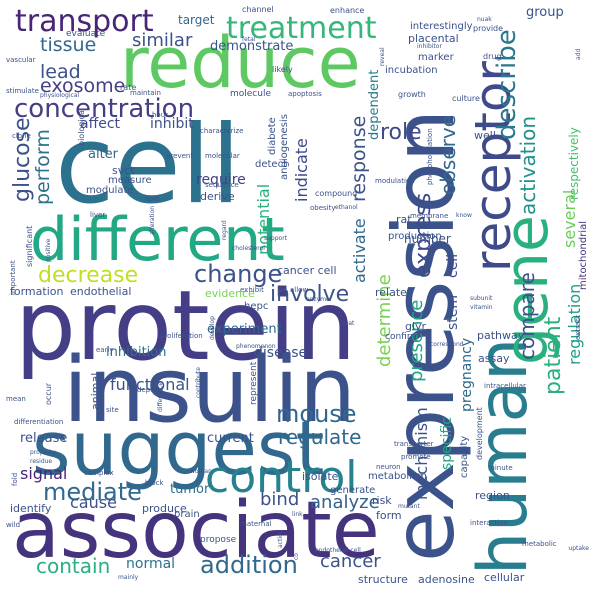 This screenshot has height=590, width=590. Describe the element at coordinates (504, 577) in the screenshot. I see `word: cellular` at that location.